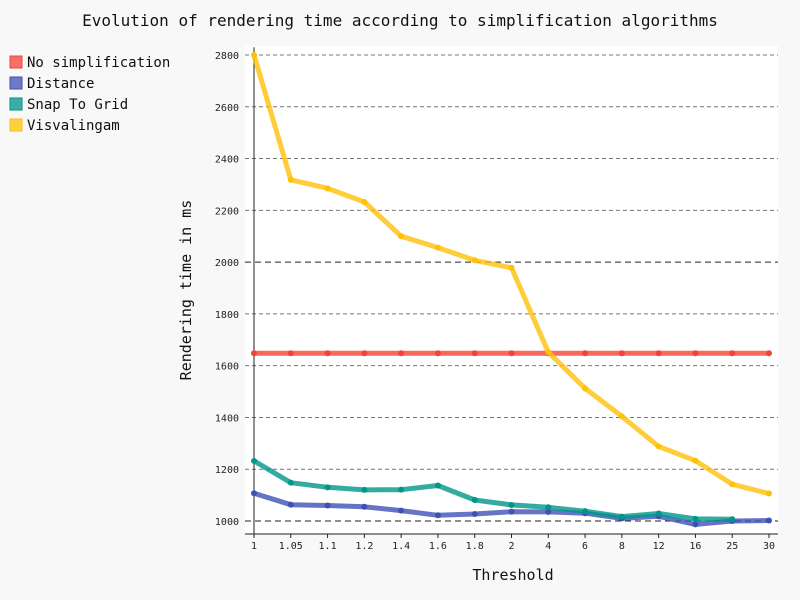  Describe the element at coordinates (585, 546) in the screenshot. I see `x-tick-label: 6` at that location.